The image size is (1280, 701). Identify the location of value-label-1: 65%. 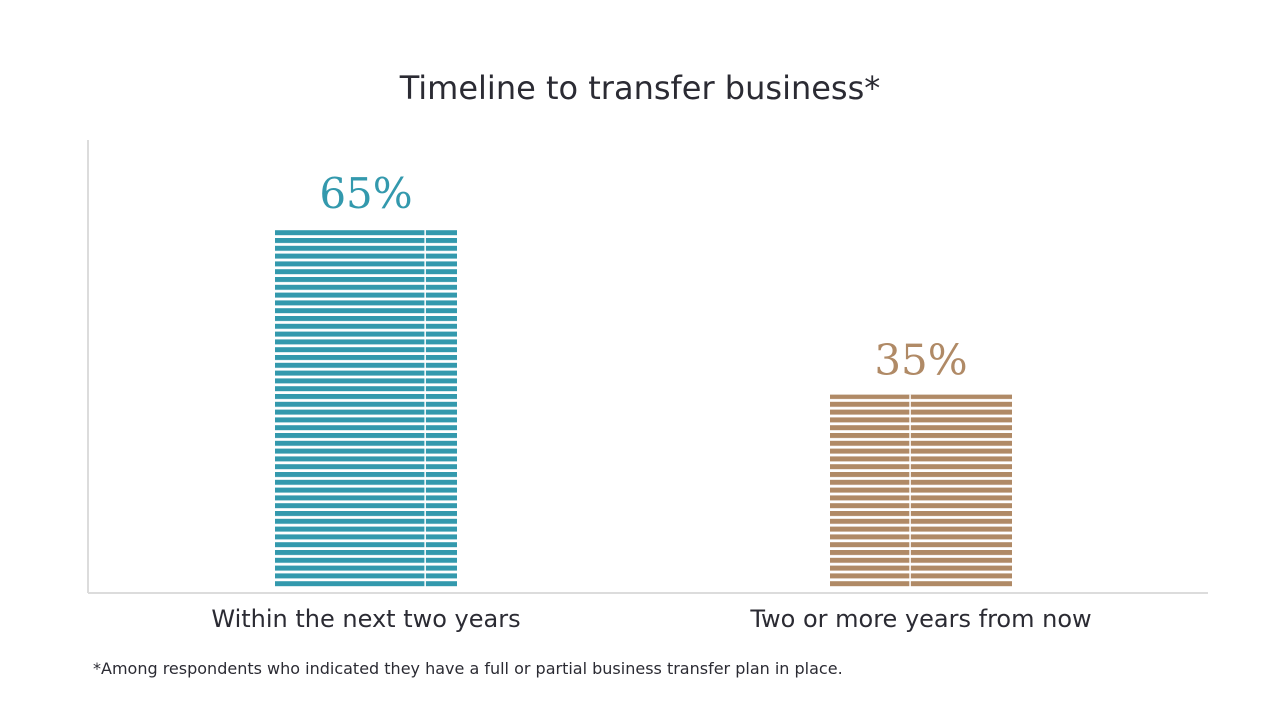
(365, 193).